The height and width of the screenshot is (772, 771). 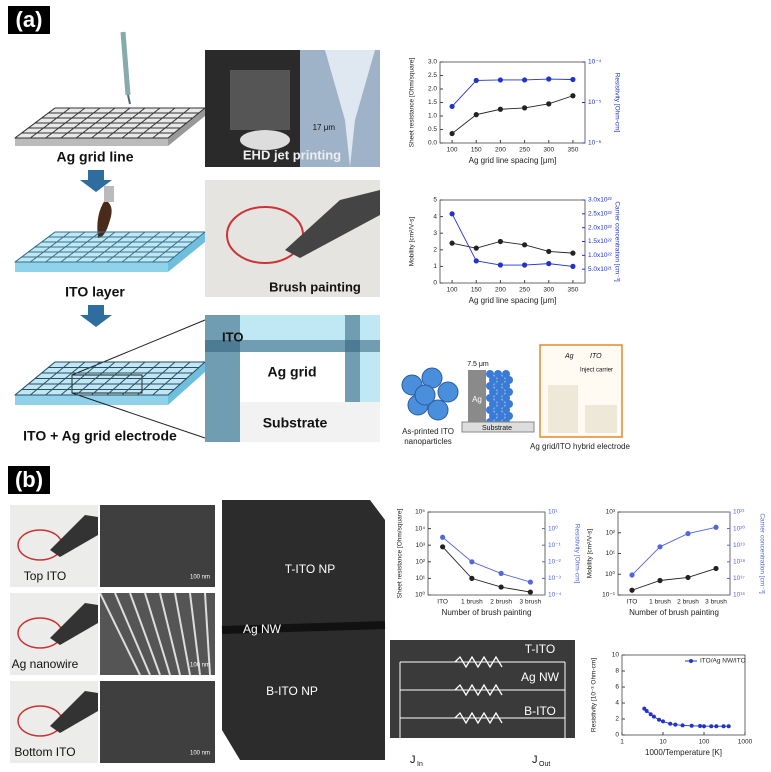 I want to click on ag-grid-block, so click(x=292, y=377).